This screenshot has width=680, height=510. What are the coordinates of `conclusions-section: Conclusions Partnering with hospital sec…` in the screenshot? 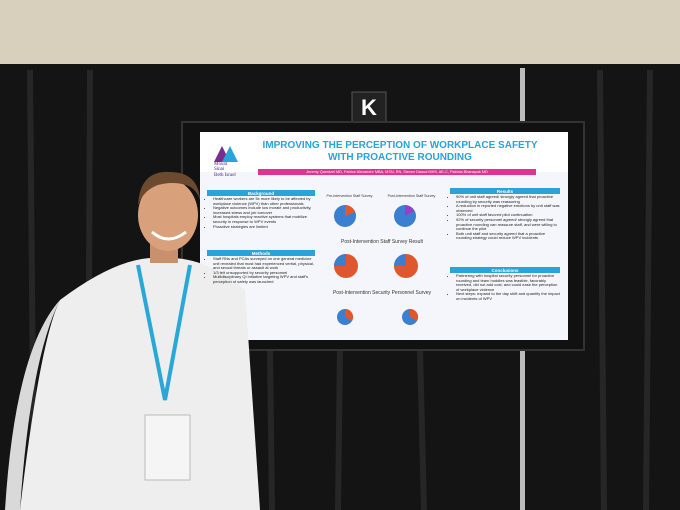 It's located at (505, 284).